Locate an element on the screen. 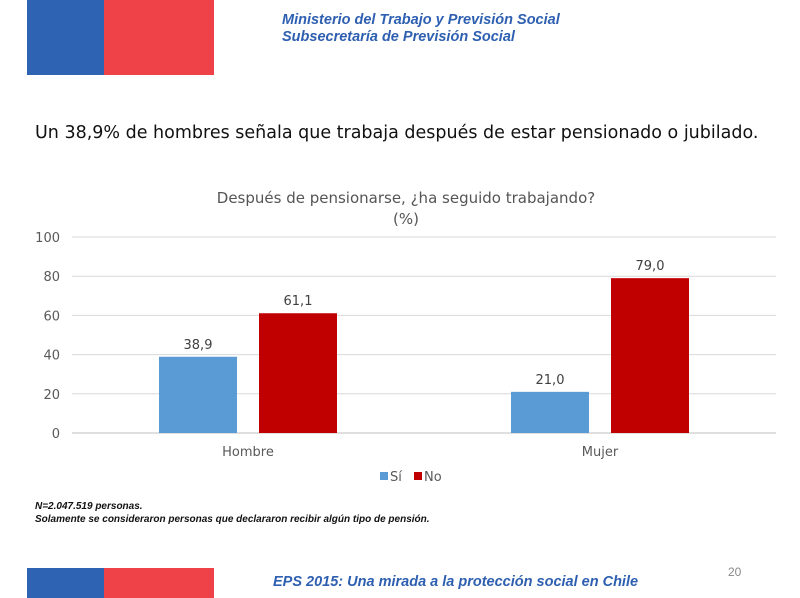 This screenshot has width=800, height=598. legend-label: Sí is located at coordinates (396, 477).